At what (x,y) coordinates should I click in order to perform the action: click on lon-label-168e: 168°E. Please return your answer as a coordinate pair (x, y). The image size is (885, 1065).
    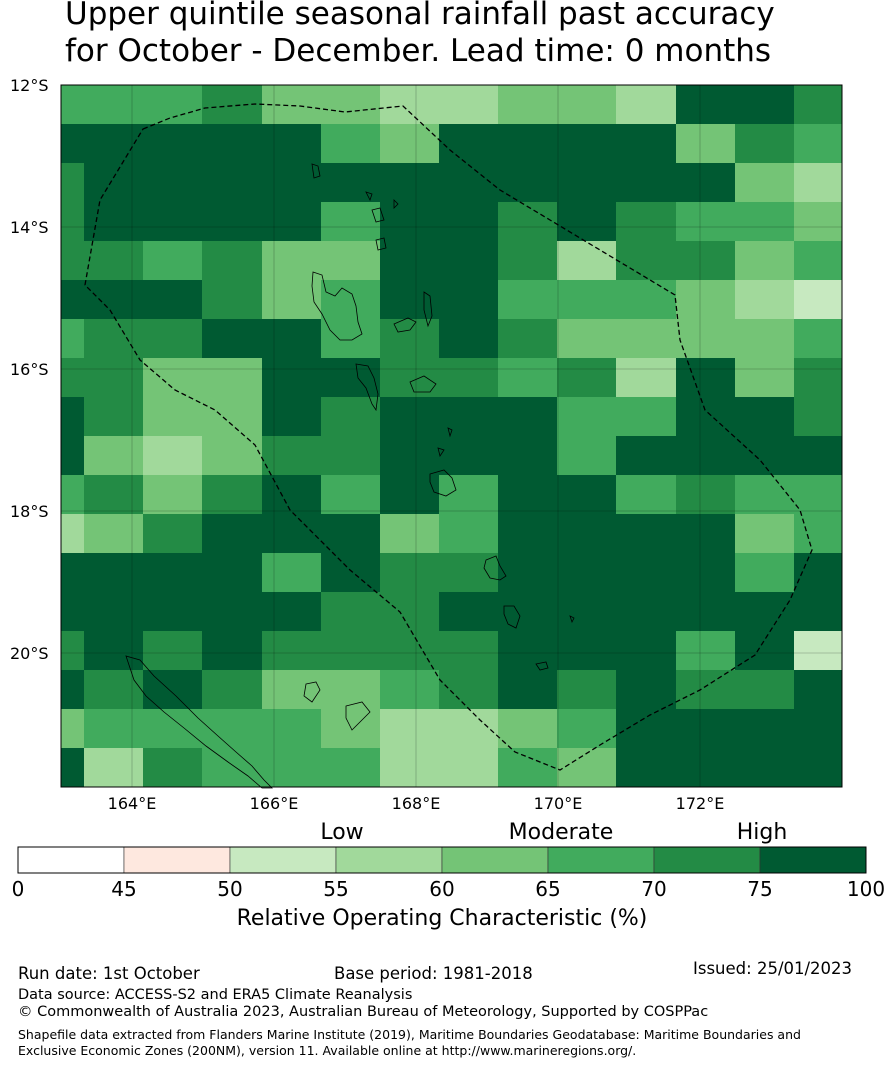
    Looking at the image, I should click on (416, 803).